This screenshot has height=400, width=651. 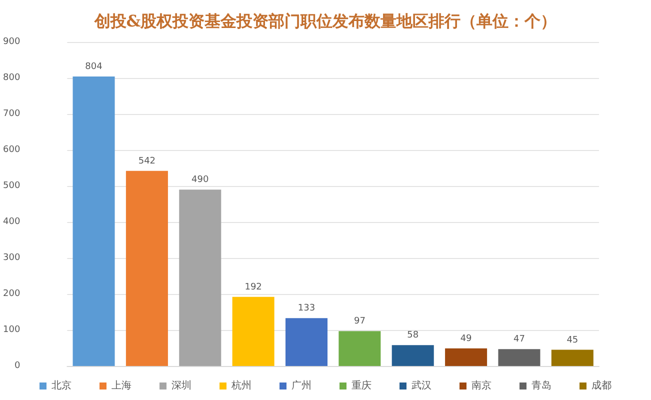 I want to click on legend-label: 广州, so click(x=302, y=386).